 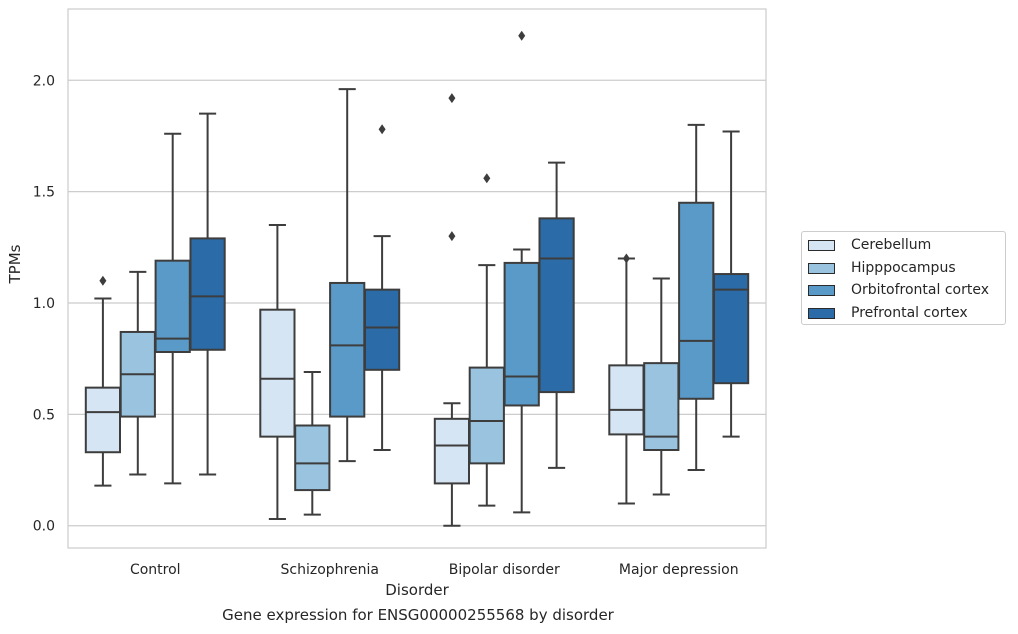 What do you see at coordinates (44, 81) in the screenshot?
I see `y-tick-label: 2.0` at bounding box center [44, 81].